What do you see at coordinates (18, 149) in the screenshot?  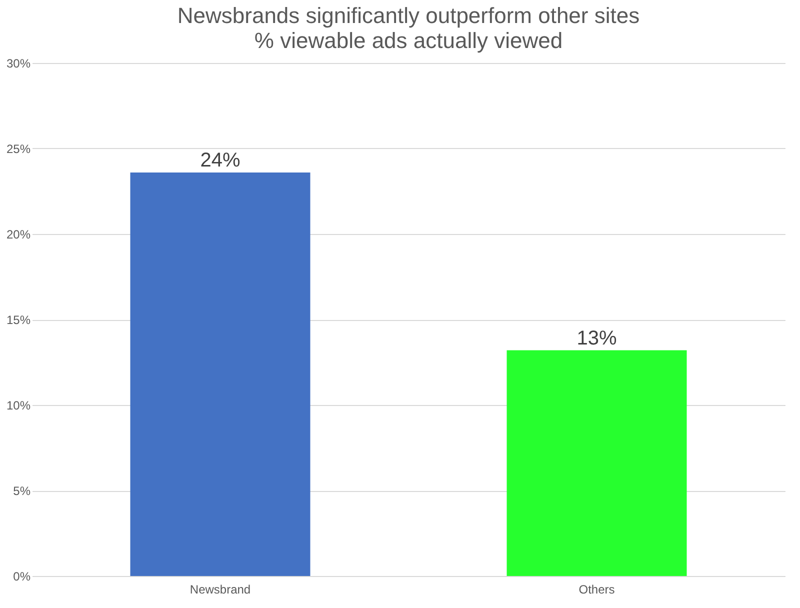 I see `y-tick-label: 25%` at bounding box center [18, 149].